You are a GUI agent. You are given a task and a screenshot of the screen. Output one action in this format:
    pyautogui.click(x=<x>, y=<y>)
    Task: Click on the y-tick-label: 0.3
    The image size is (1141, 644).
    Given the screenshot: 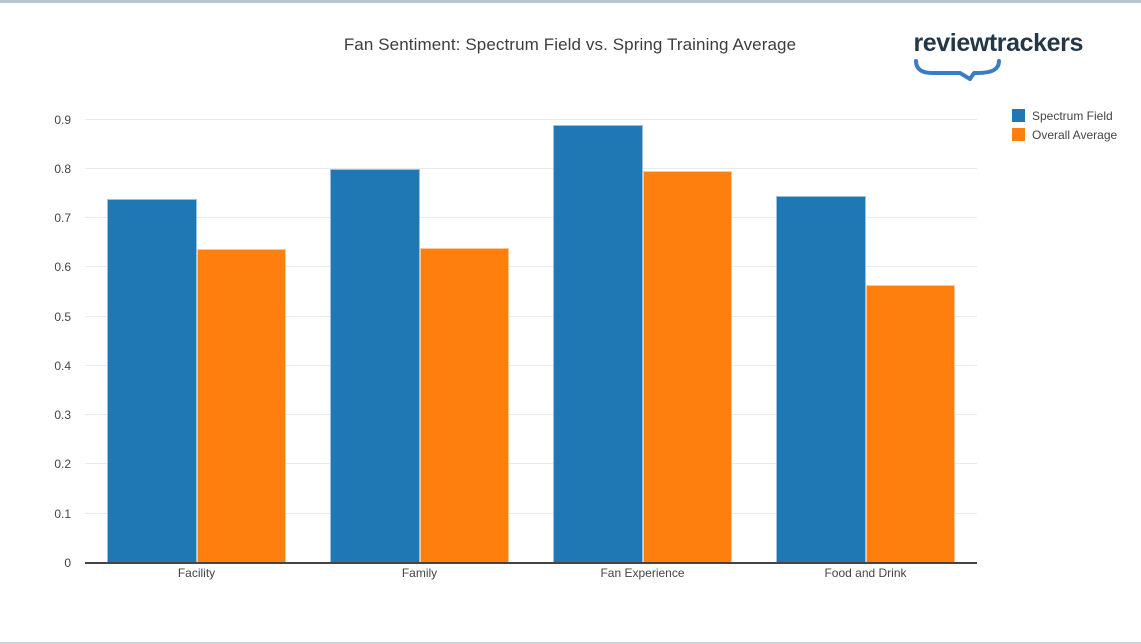 What is the action you would take?
    pyautogui.click(x=62, y=415)
    